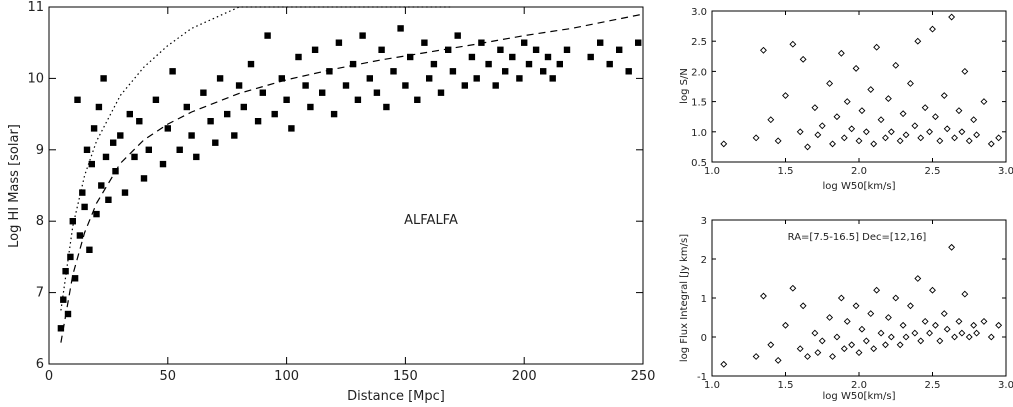  I want to click on x-axis-label: Distance [Mpc], so click(396, 396).